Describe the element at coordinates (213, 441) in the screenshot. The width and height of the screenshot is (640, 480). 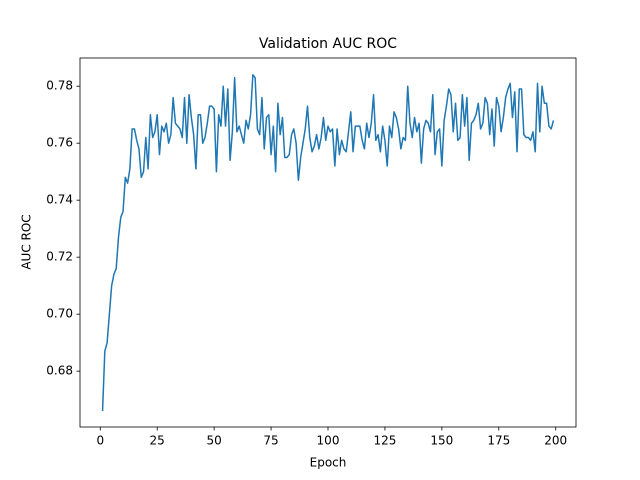
I see `x-tick-label: 50` at that location.